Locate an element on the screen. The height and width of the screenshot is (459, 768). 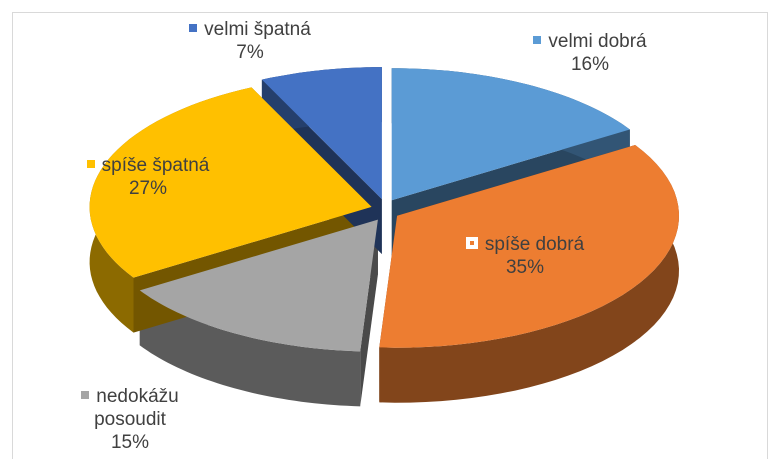
category-label: spíše dobrá is located at coordinates (534, 244).